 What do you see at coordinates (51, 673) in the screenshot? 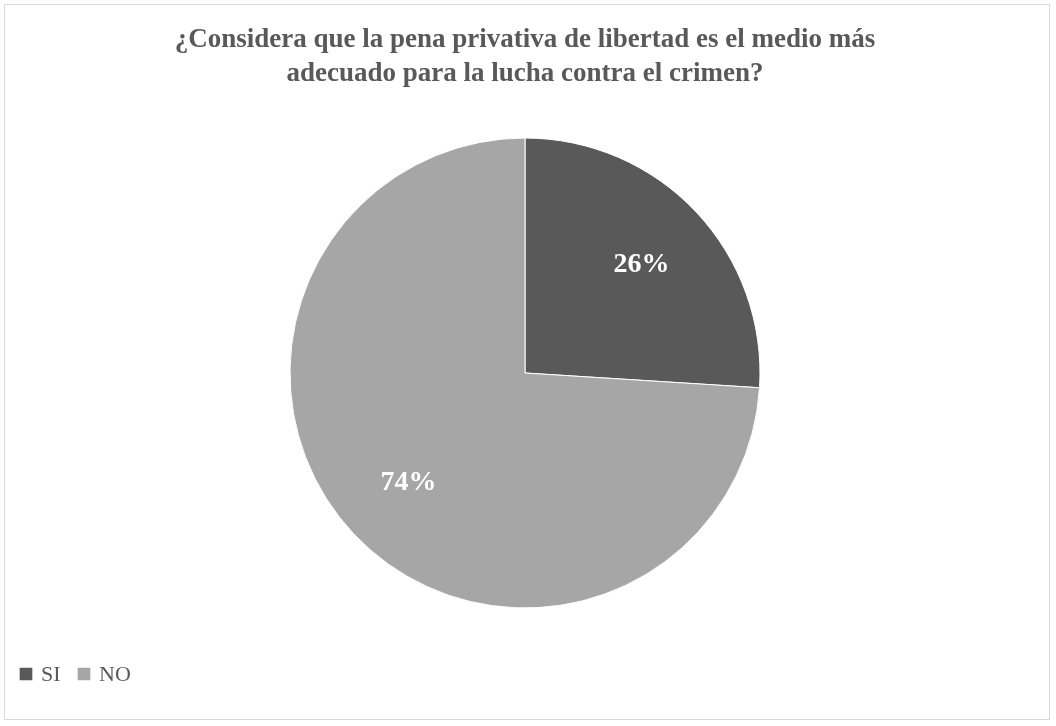
I see `legend-label: SI` at bounding box center [51, 673].